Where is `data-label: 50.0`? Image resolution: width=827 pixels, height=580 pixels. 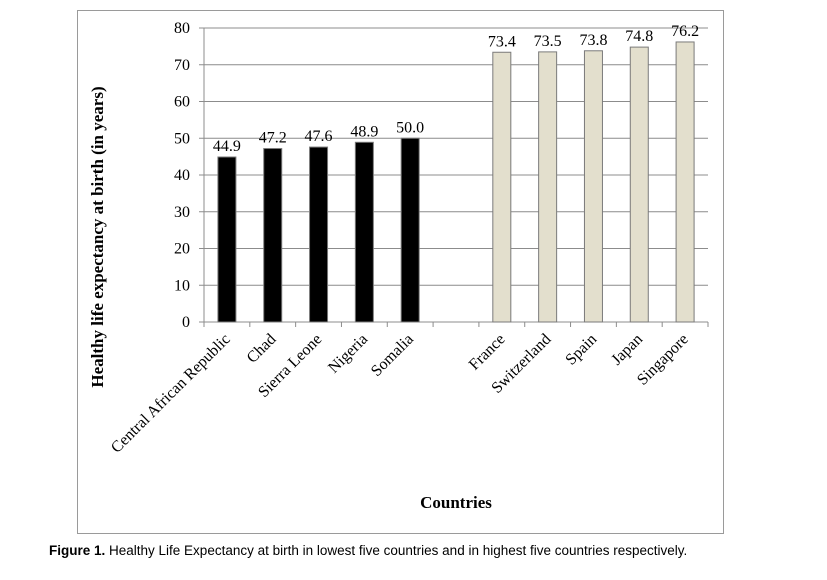
data-label: 50.0 is located at coordinates (410, 127).